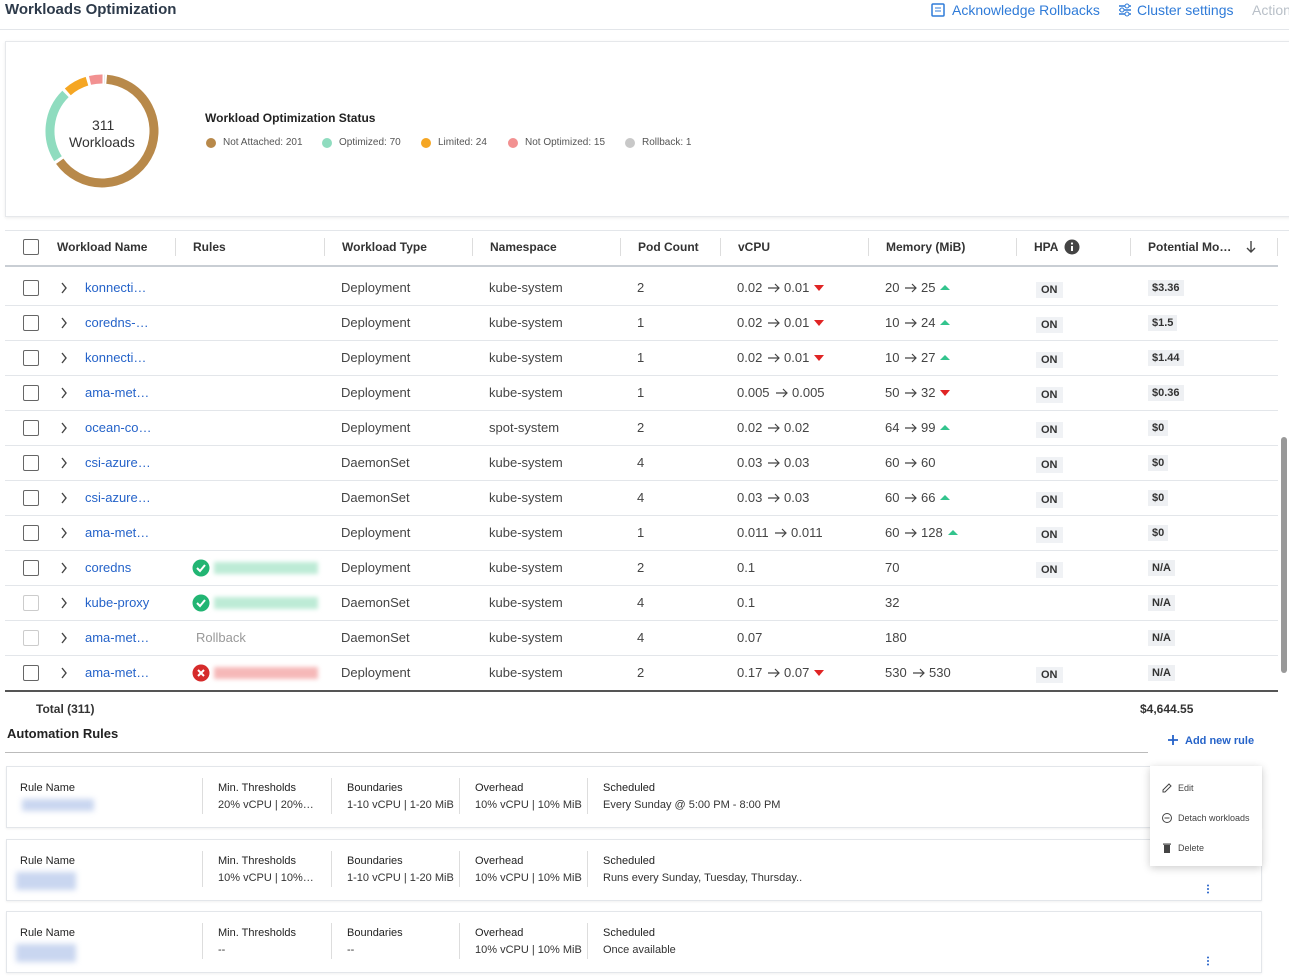 Image resolution: width=1289 pixels, height=976 pixels. Describe the element at coordinates (926, 247) in the screenshot. I see `column-header: Memory (MiB)` at that location.